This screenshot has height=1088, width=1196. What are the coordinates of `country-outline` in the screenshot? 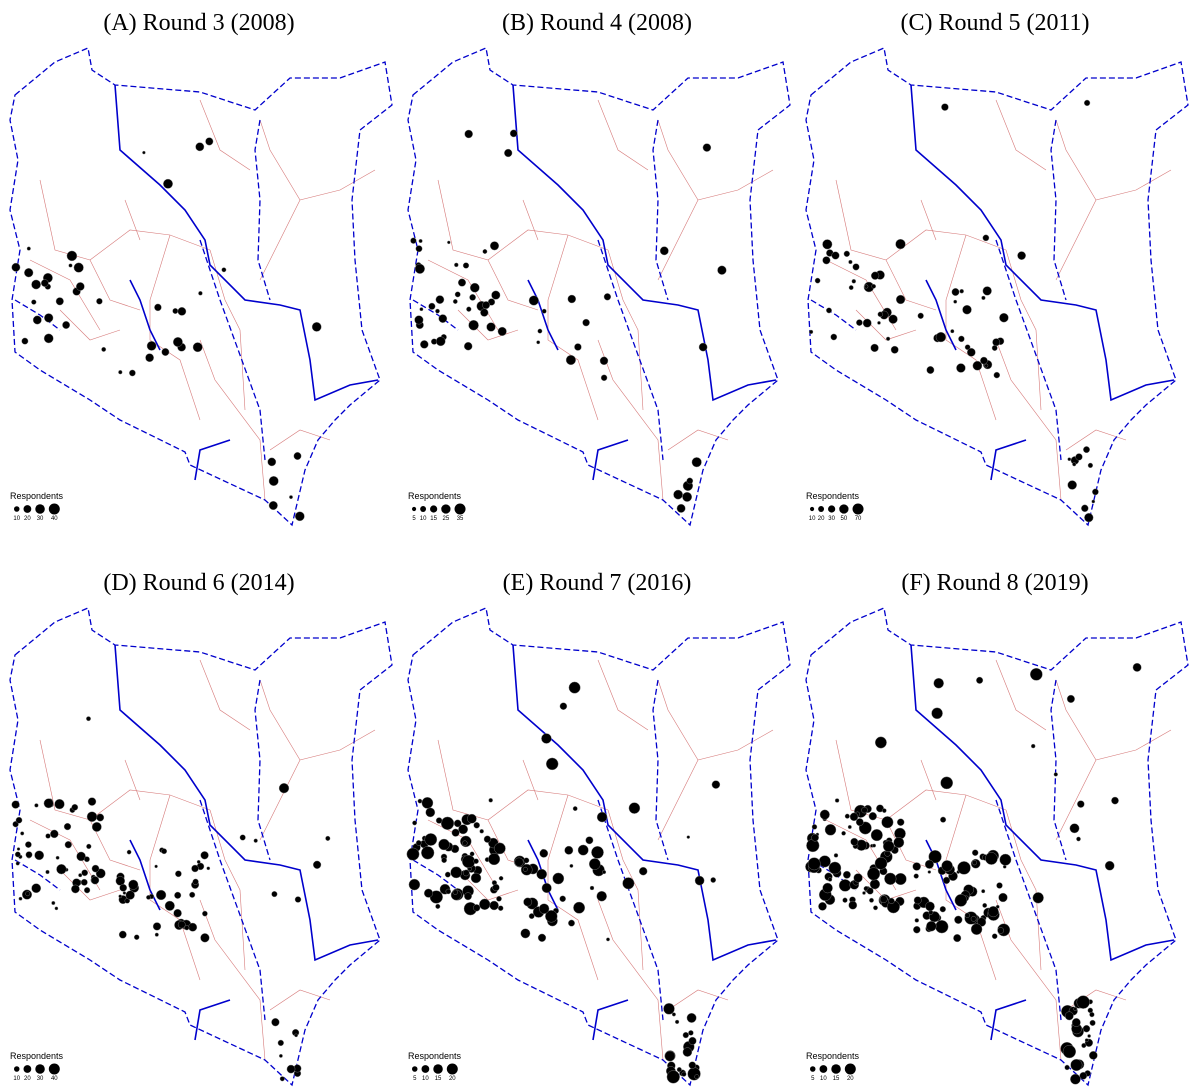 It's located at (997, 286).